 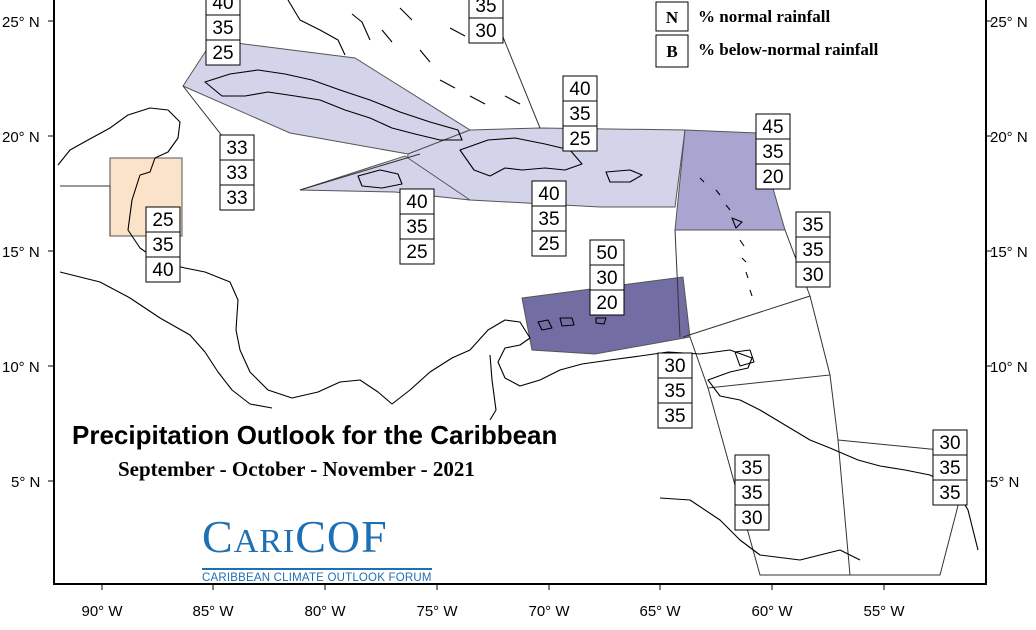 I want to click on lon-label-90: 90° W, so click(x=102, y=611).